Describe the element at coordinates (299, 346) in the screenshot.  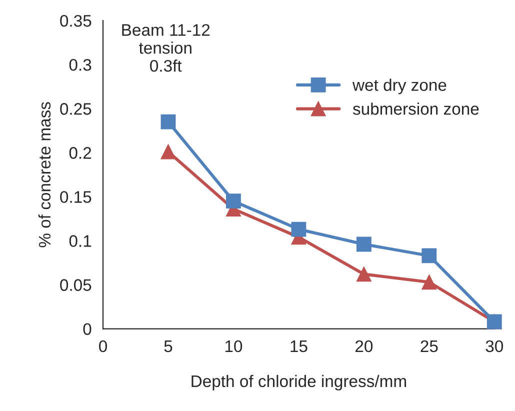
I see `x-tick-label: 15` at that location.